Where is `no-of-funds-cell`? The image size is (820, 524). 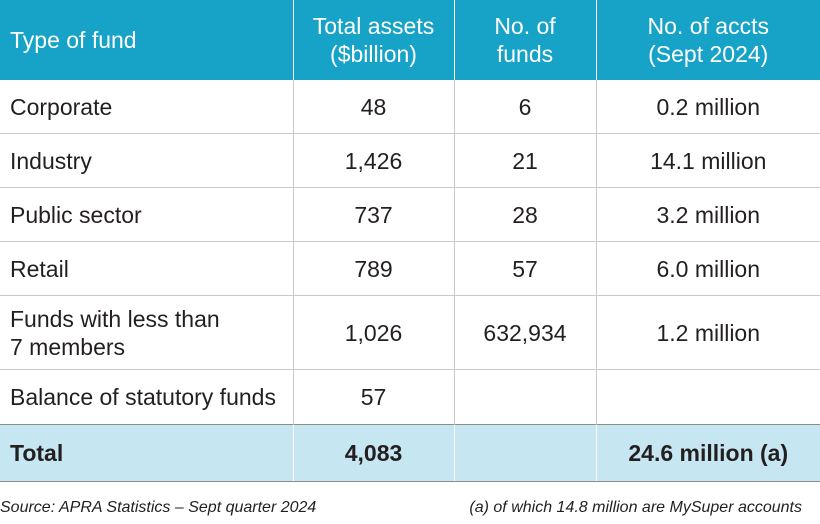 no-of-funds-cell is located at coordinates (524, 397).